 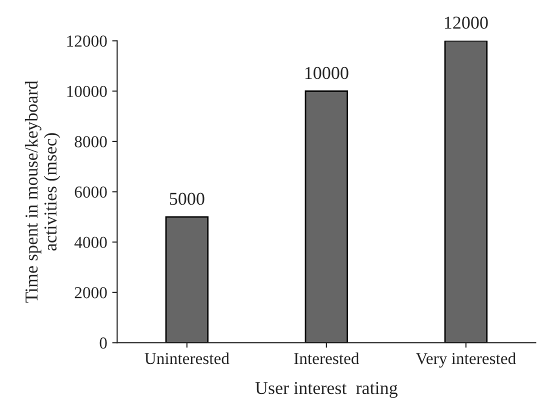 What do you see at coordinates (90, 142) in the screenshot?
I see `y-tick-label: 8000` at bounding box center [90, 142].